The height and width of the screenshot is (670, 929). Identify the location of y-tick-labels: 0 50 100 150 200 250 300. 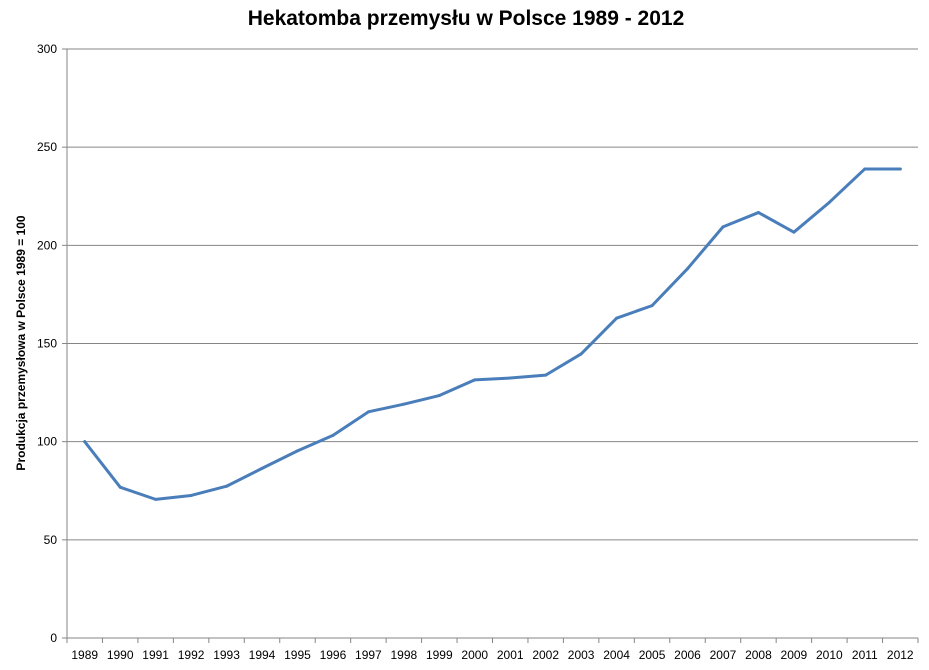
(47, 343).